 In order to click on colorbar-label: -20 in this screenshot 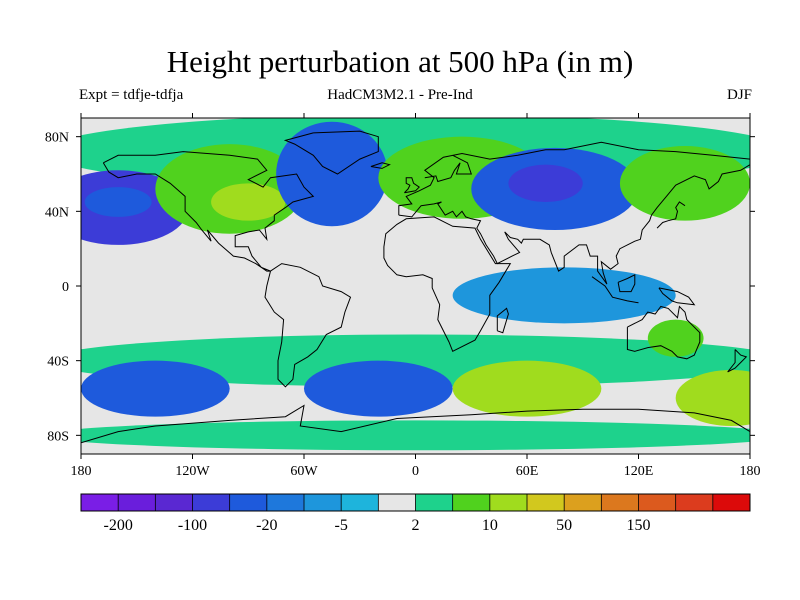, I will do `click(266, 525)`.